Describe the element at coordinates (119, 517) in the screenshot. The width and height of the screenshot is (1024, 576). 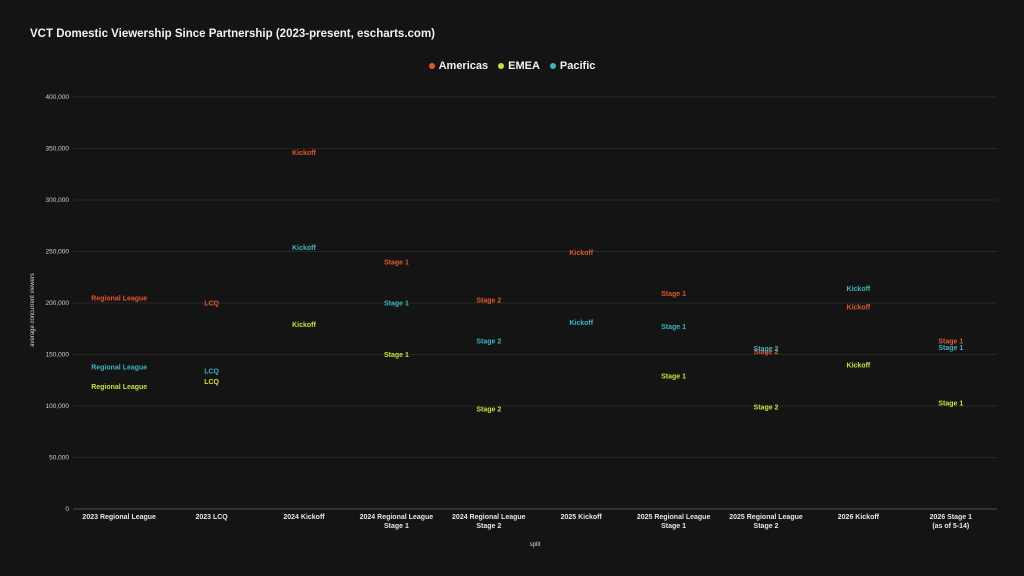
I see `x-tick-label: 2023 Regional League` at that location.